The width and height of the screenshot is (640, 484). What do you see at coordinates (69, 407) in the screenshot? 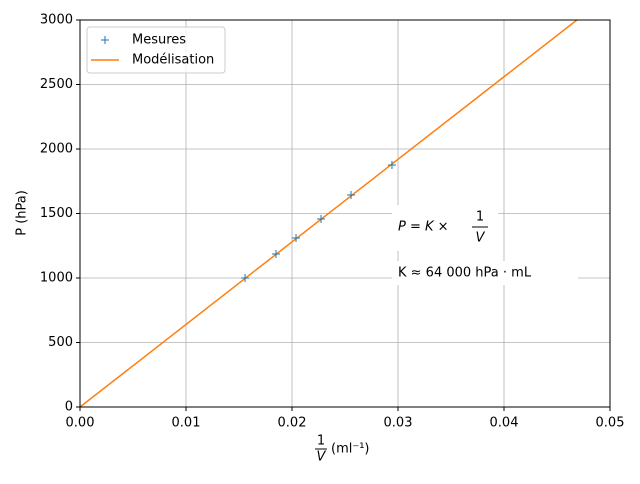
I see `y-tick-label: 0` at bounding box center [69, 407].